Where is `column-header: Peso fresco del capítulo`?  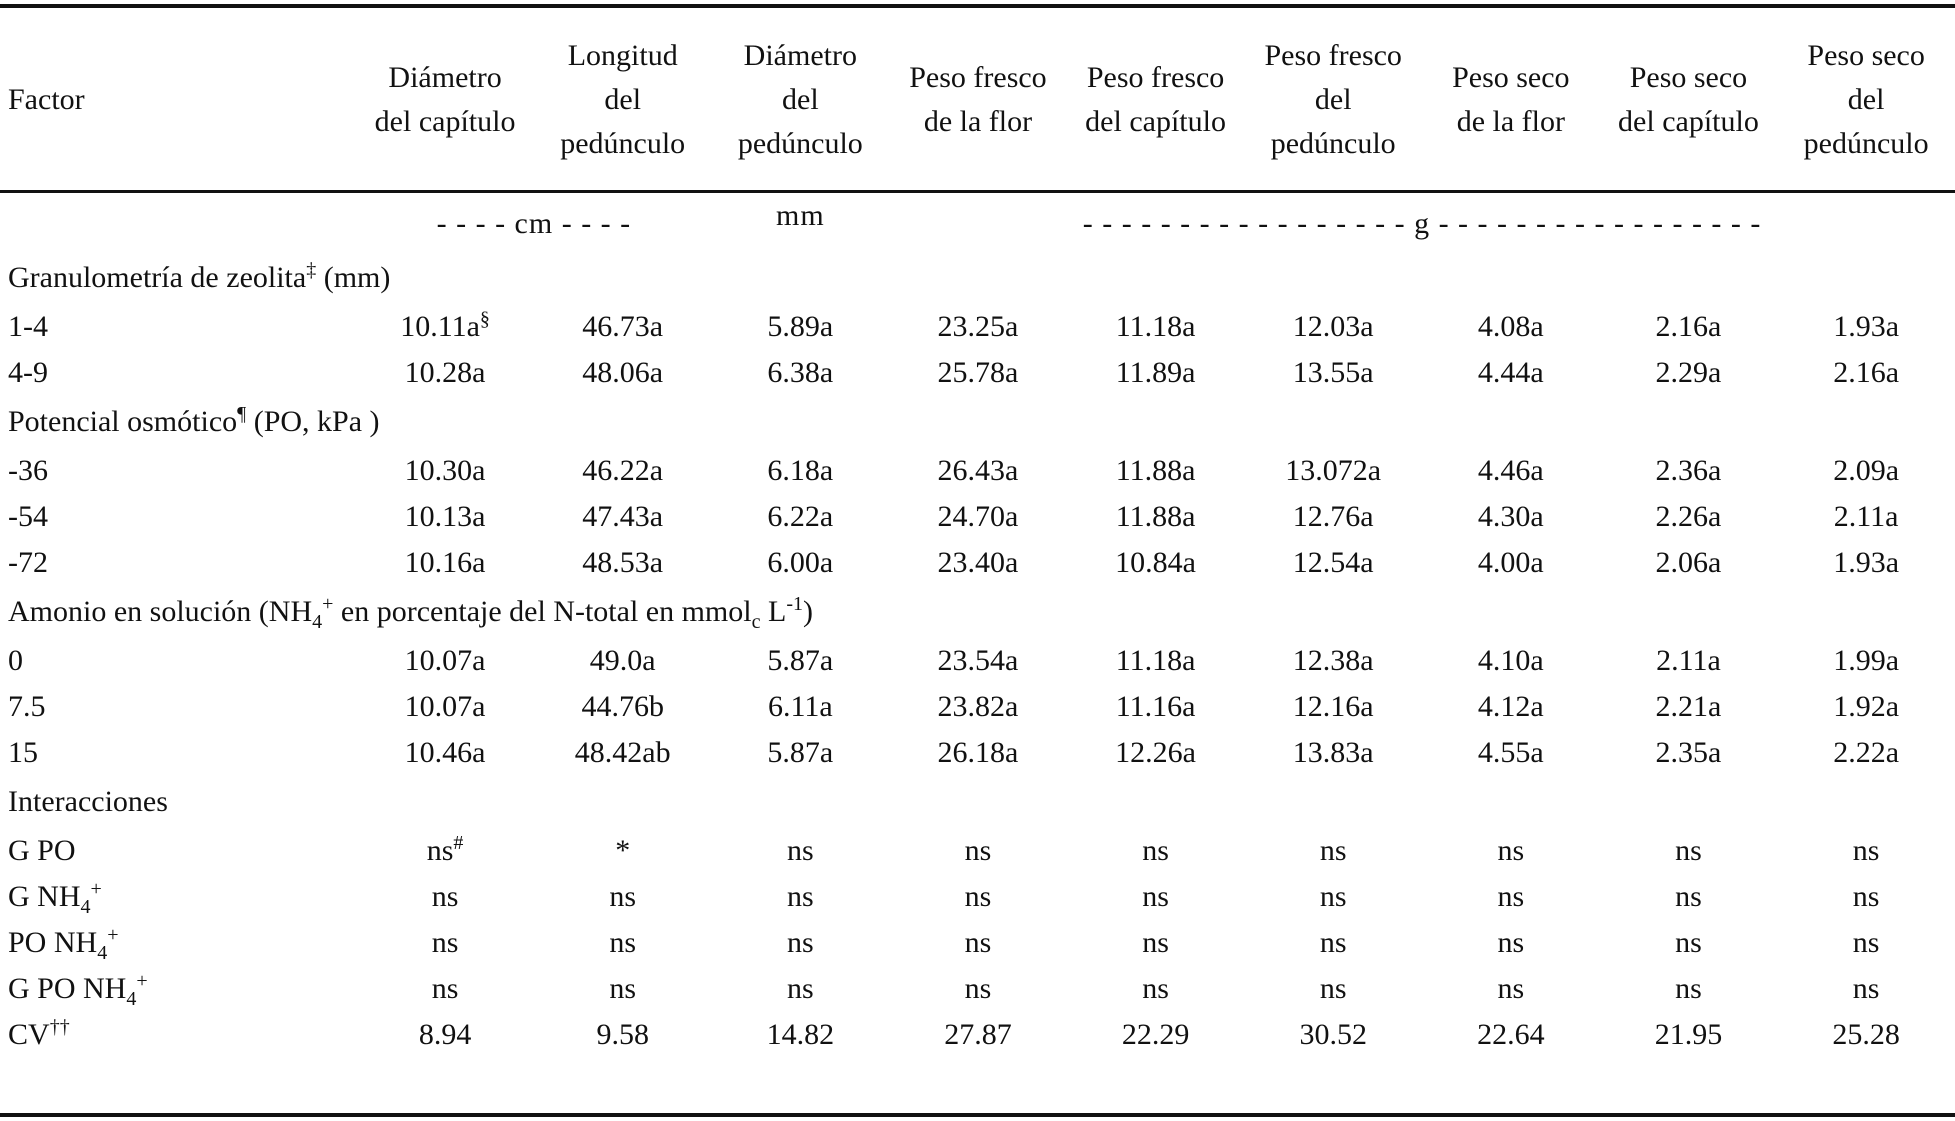 column-header: Peso fresco del capítulo is located at coordinates (1155, 99).